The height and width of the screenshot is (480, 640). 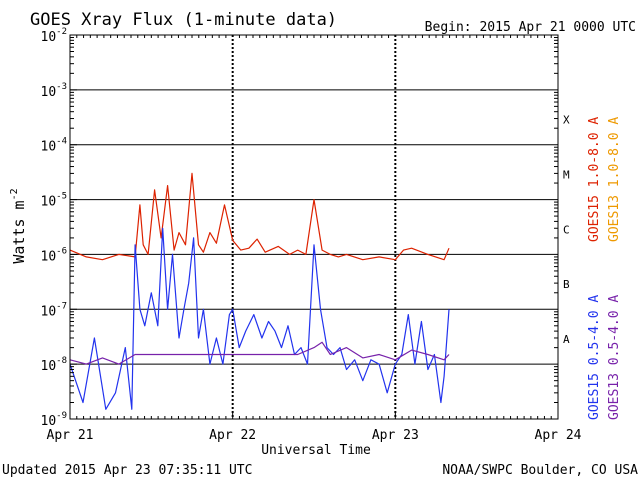 I want to click on legend-entry: GOES13 1.0-8.0 A, so click(x=614, y=179).